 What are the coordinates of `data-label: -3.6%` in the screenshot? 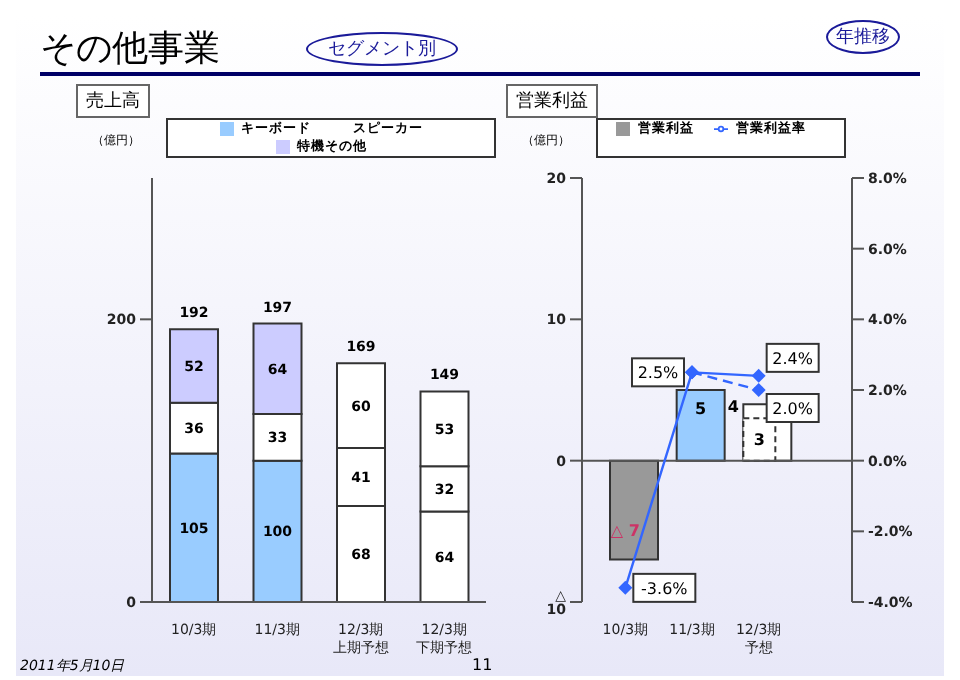 It's located at (665, 588).